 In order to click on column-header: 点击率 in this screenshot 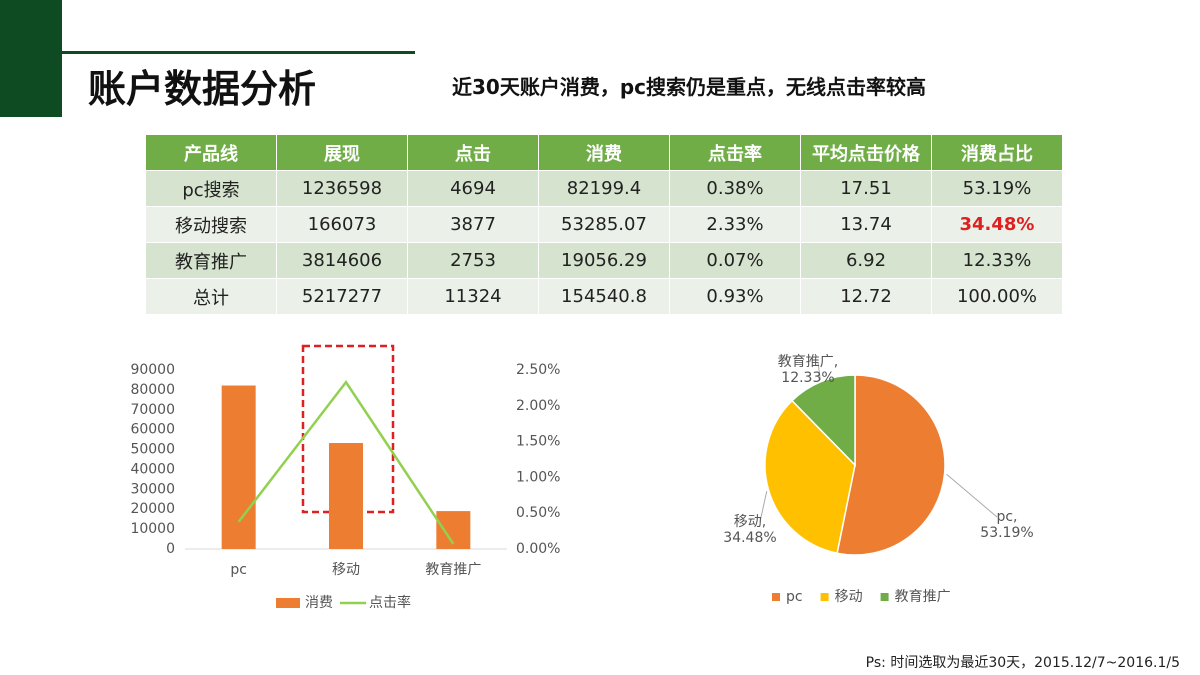, I will do `click(735, 152)`.